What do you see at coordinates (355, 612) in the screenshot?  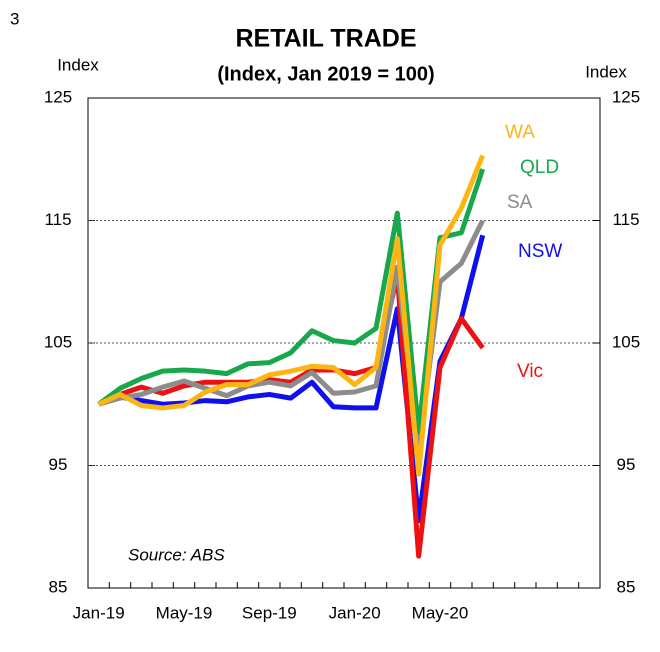 I see `x-tick-label: Jan-20` at bounding box center [355, 612].